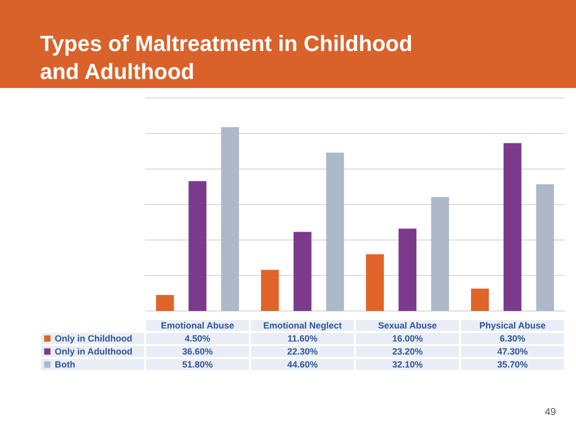 The height and width of the screenshot is (432, 576). Describe the element at coordinates (550, 412) in the screenshot. I see `text: 49` at that location.